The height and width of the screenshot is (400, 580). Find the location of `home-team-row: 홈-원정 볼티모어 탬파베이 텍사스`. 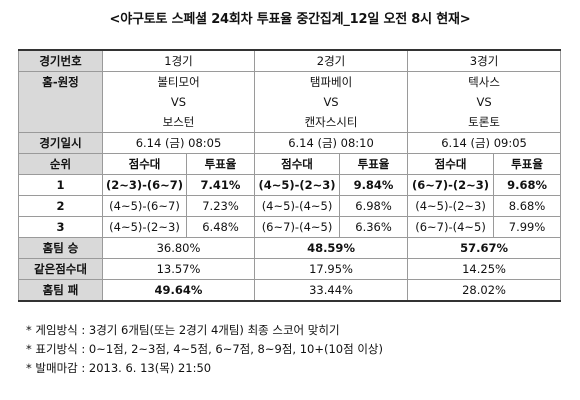

home-team-row: 홈-원정 볼티모어 탬파베이 텍사스 is located at coordinates (290, 81).